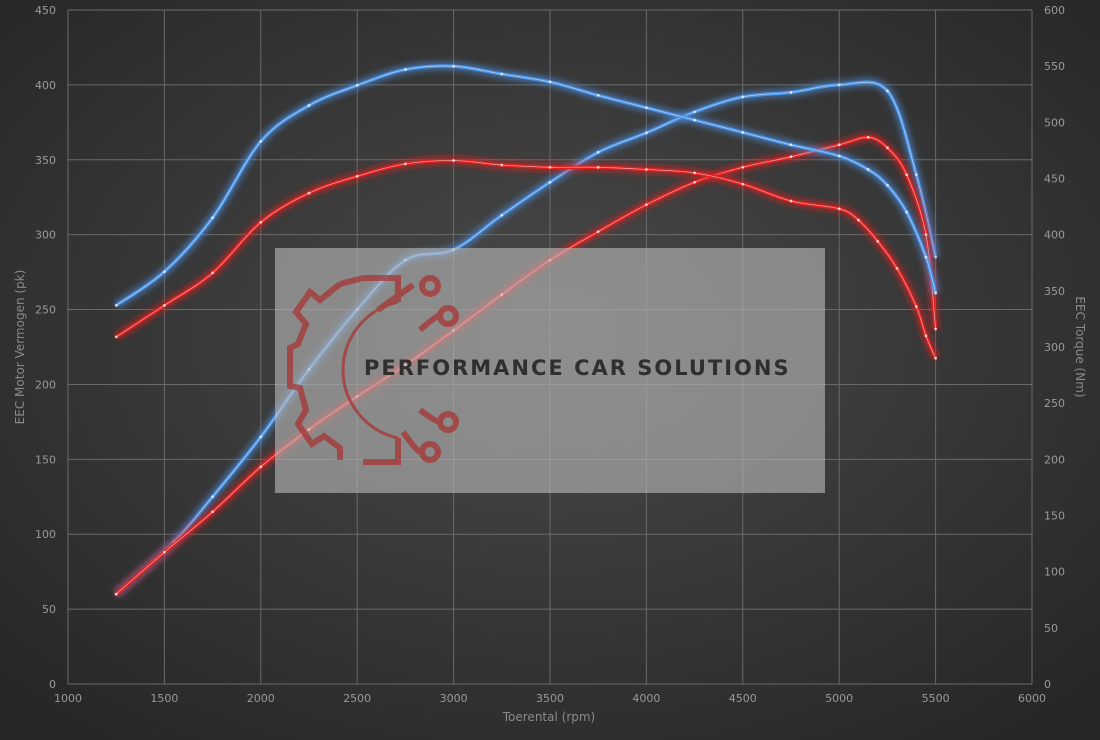 Image resolution: width=1100 pixels, height=740 pixels. Describe the element at coordinates (1054, 572) in the screenshot. I see `y-tick-label-right: 100` at that location.